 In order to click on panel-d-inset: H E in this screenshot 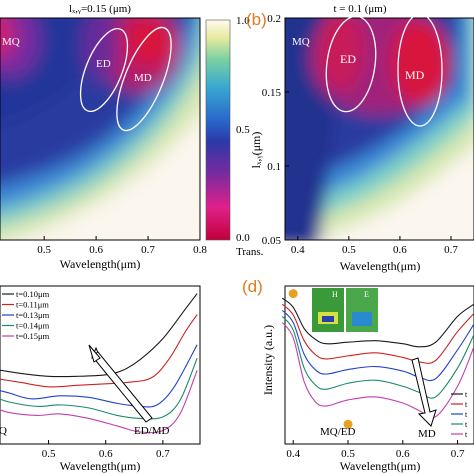, I will do `click(345, 310)`.